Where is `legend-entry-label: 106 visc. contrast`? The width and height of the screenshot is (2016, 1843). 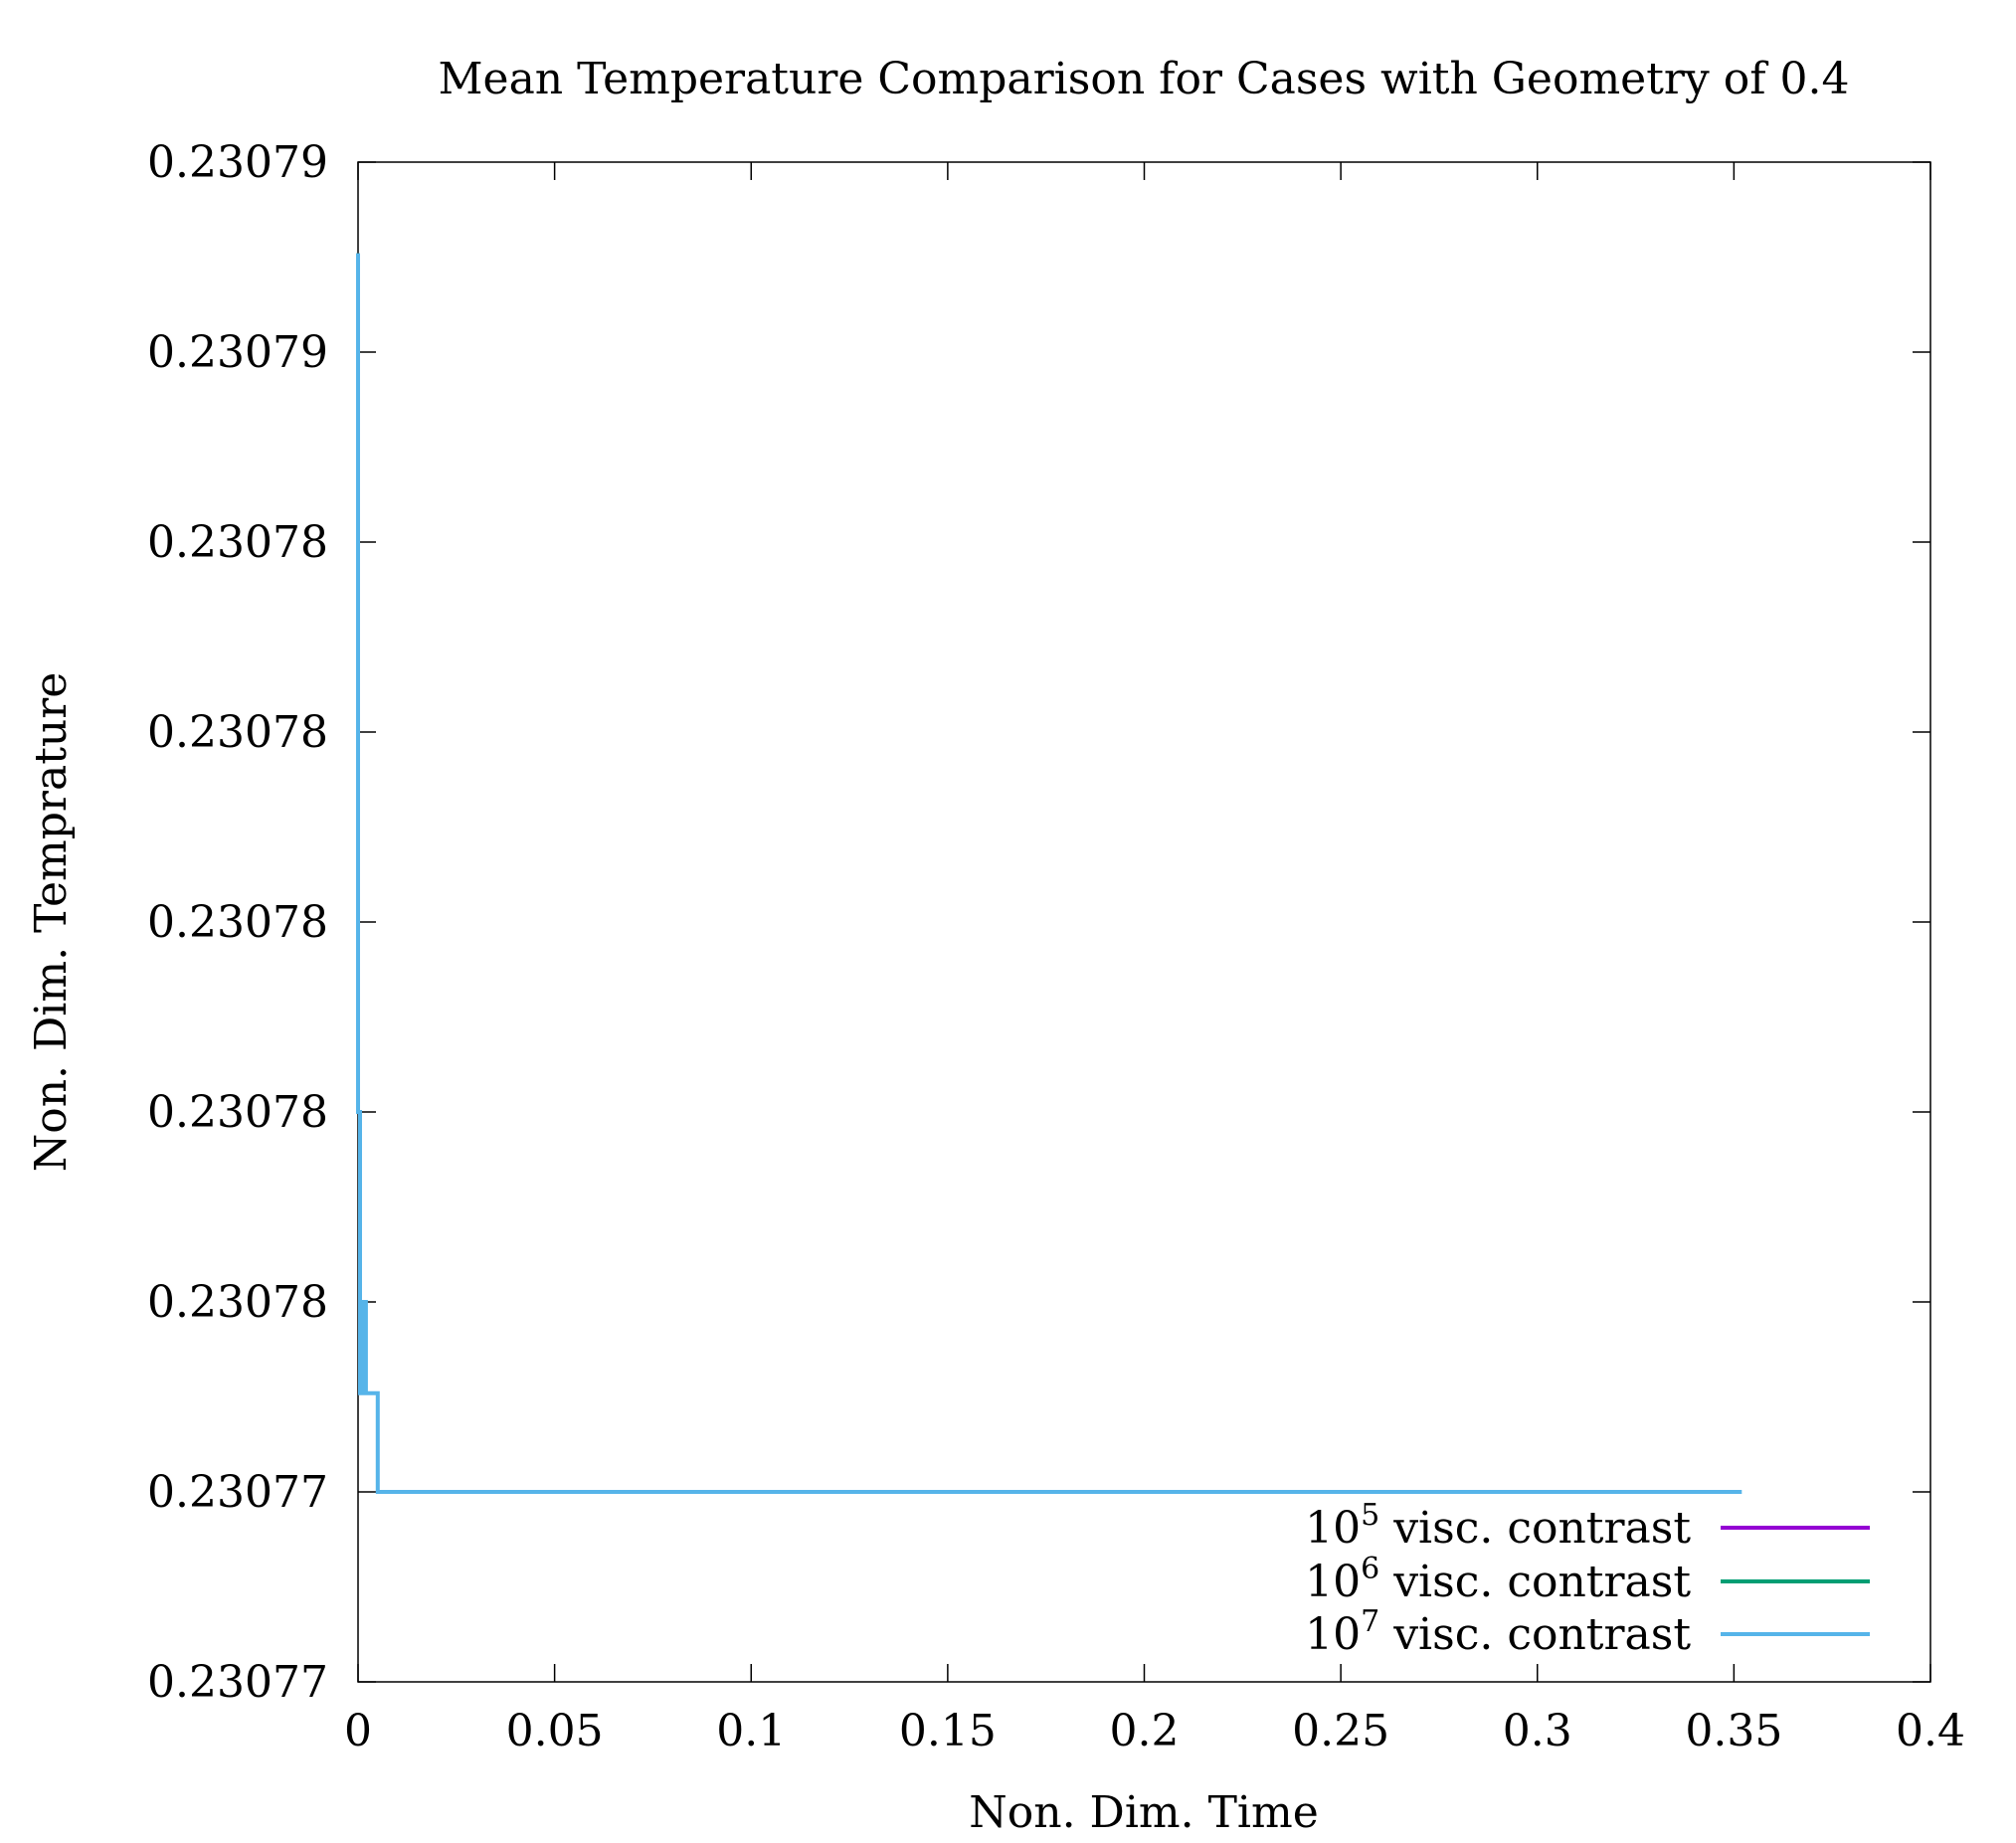
legend-entry-label: 106 visc. contrast is located at coordinates (1498, 1579).